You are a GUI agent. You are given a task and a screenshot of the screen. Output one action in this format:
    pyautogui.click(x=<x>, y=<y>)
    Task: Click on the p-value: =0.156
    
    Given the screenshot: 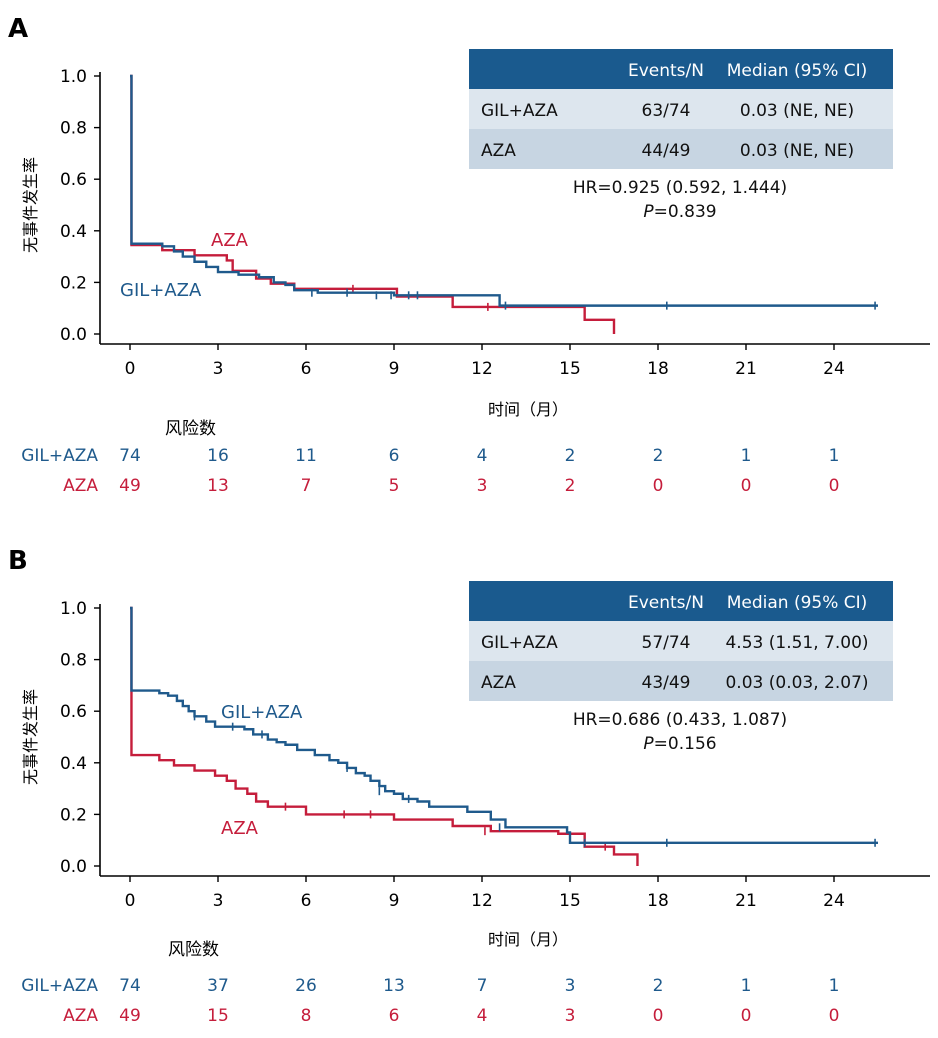 What is the action you would take?
    pyautogui.click(x=685, y=744)
    